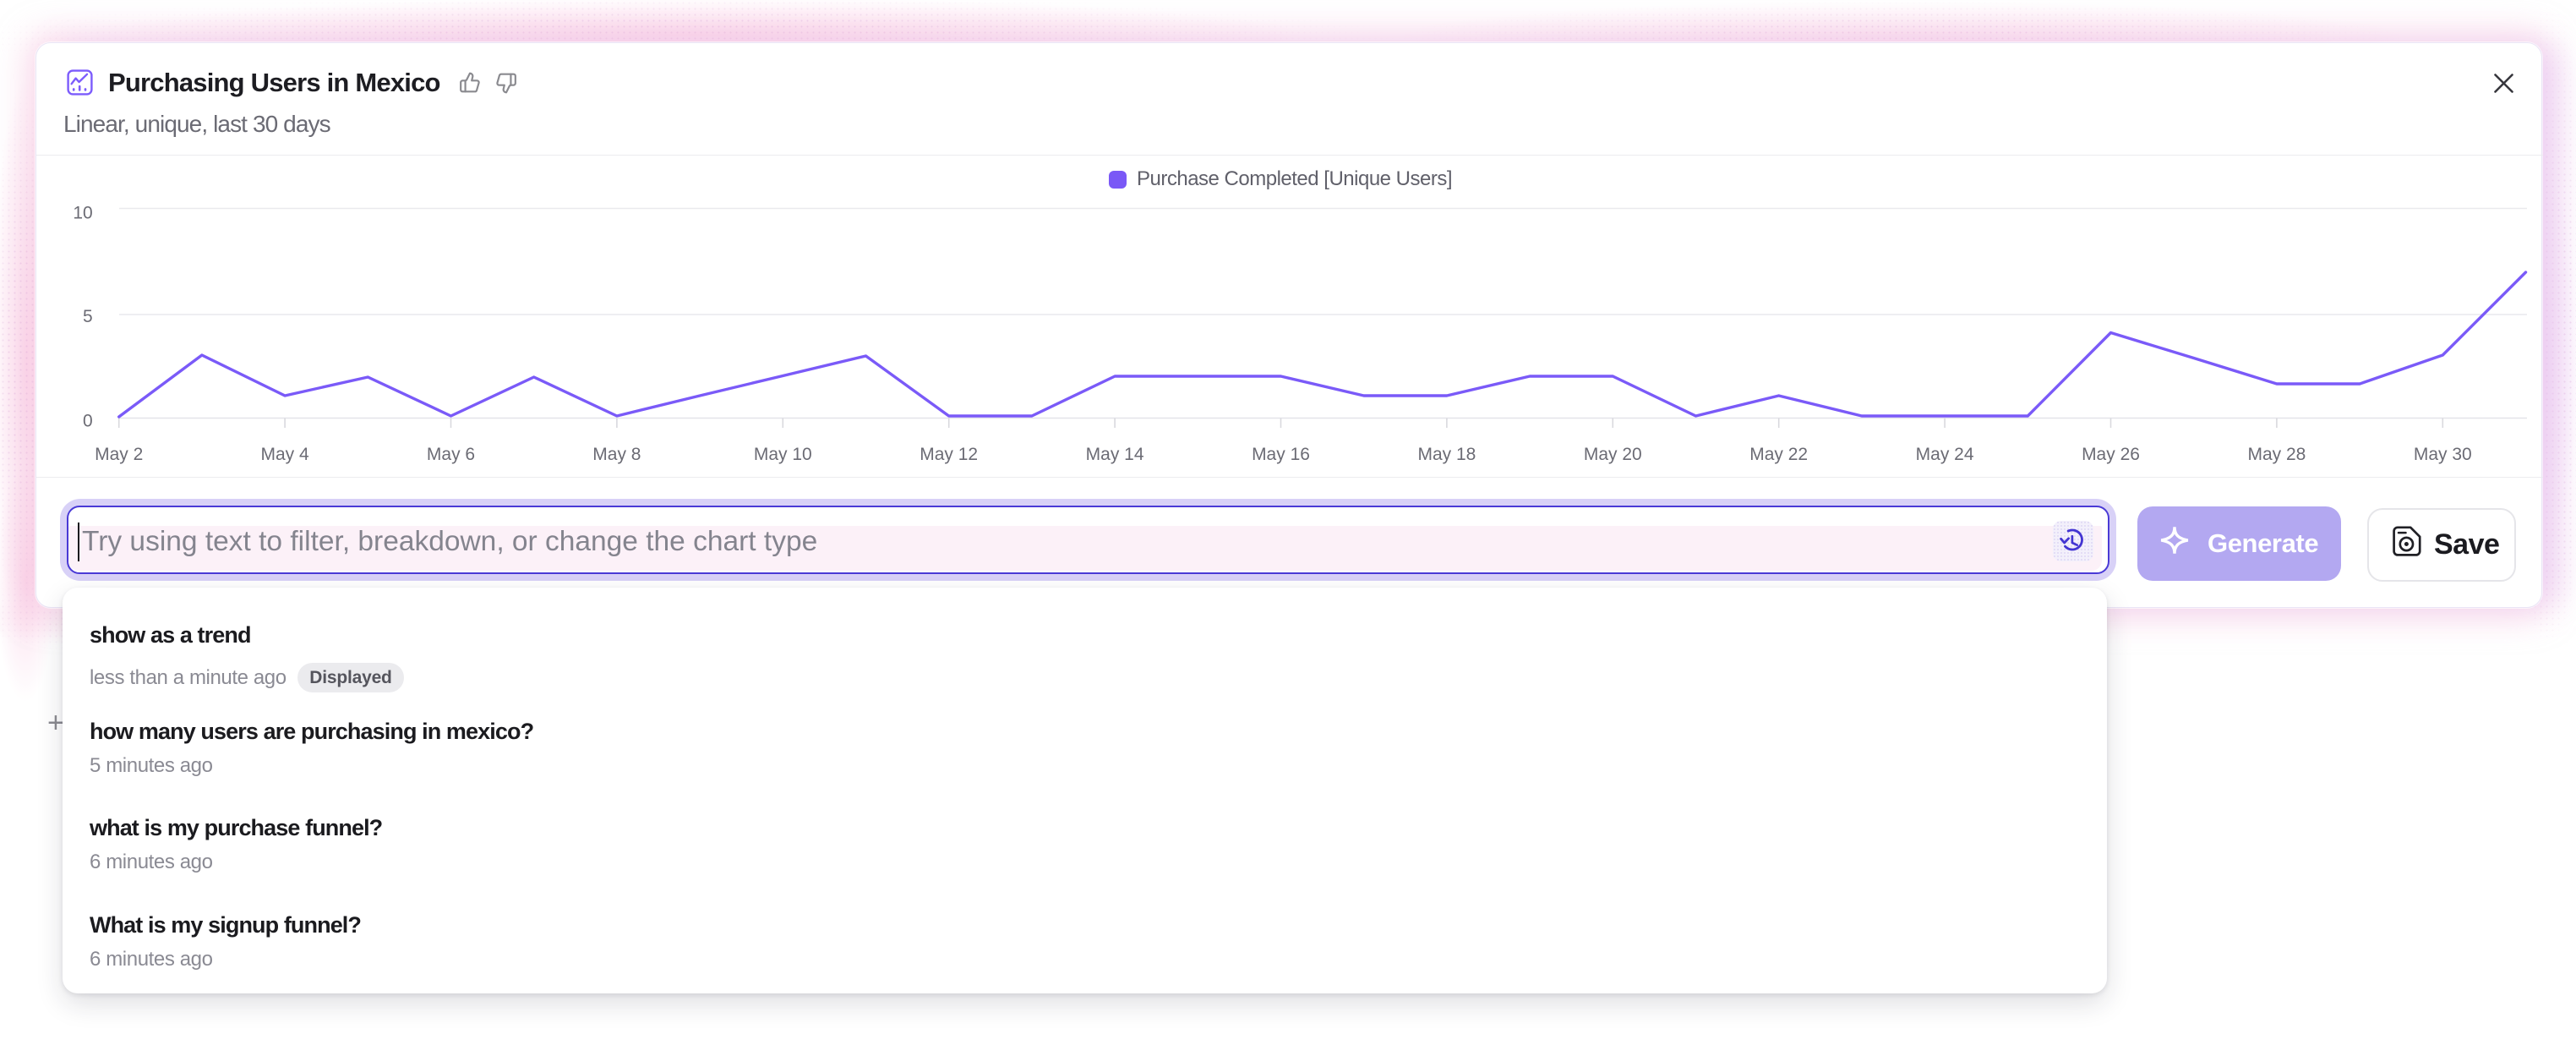 This screenshot has height=1045, width=2576. What do you see at coordinates (285, 454) in the screenshot?
I see `svg-text: May 4` at bounding box center [285, 454].